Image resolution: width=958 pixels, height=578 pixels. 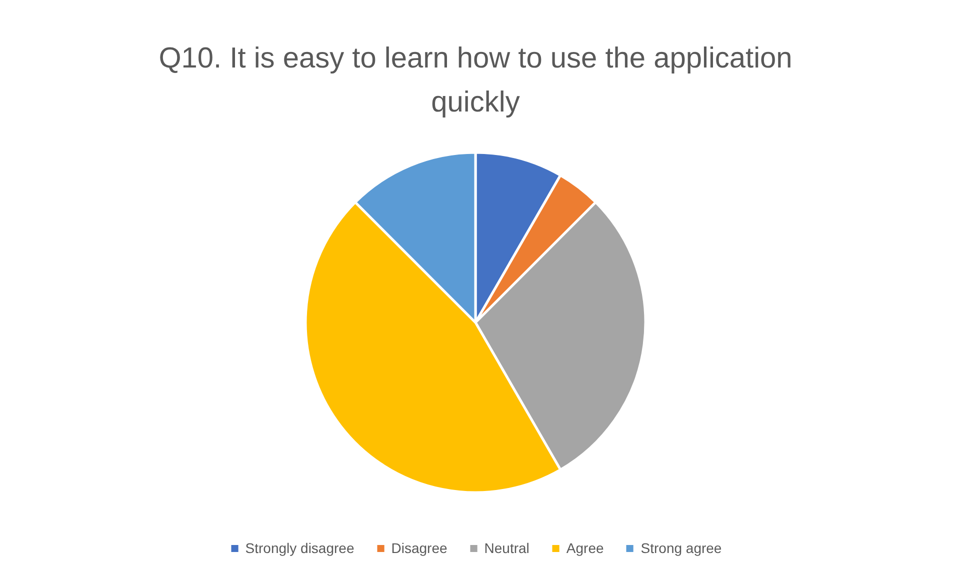 I want to click on legend-label: Neutral, so click(x=507, y=548).